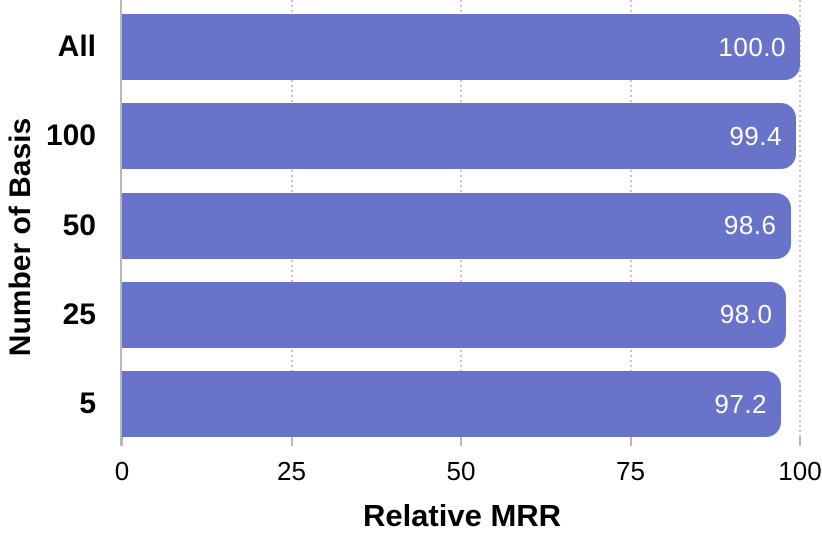 This screenshot has width=822, height=536. I want to click on y-tick-labels: All 100 50 25 5, so click(48, 218).